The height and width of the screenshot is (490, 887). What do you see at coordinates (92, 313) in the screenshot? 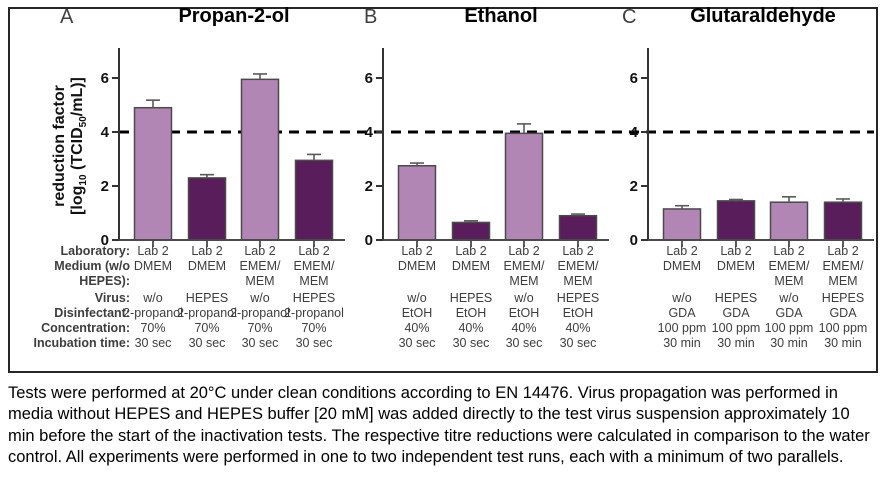
I see `table-row-label: Disinfectant:` at bounding box center [92, 313].